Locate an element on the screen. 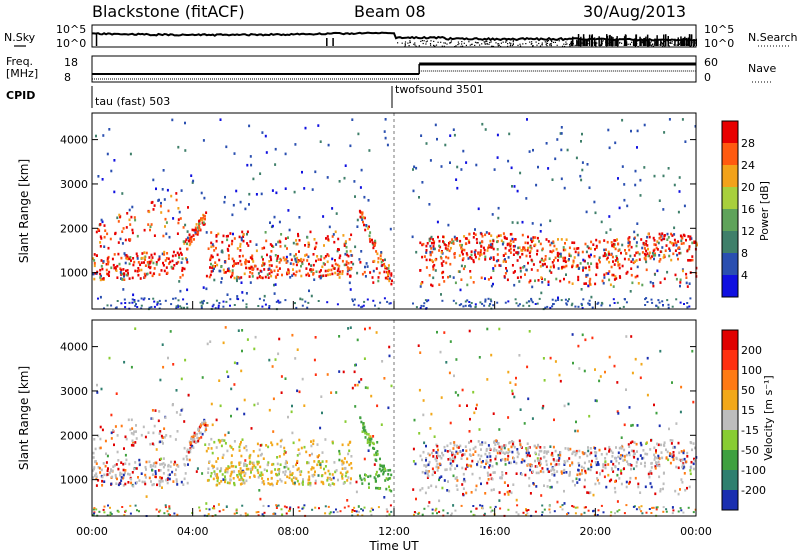 This screenshot has height=554, width=800. noise-spike is located at coordinates (664, 40).